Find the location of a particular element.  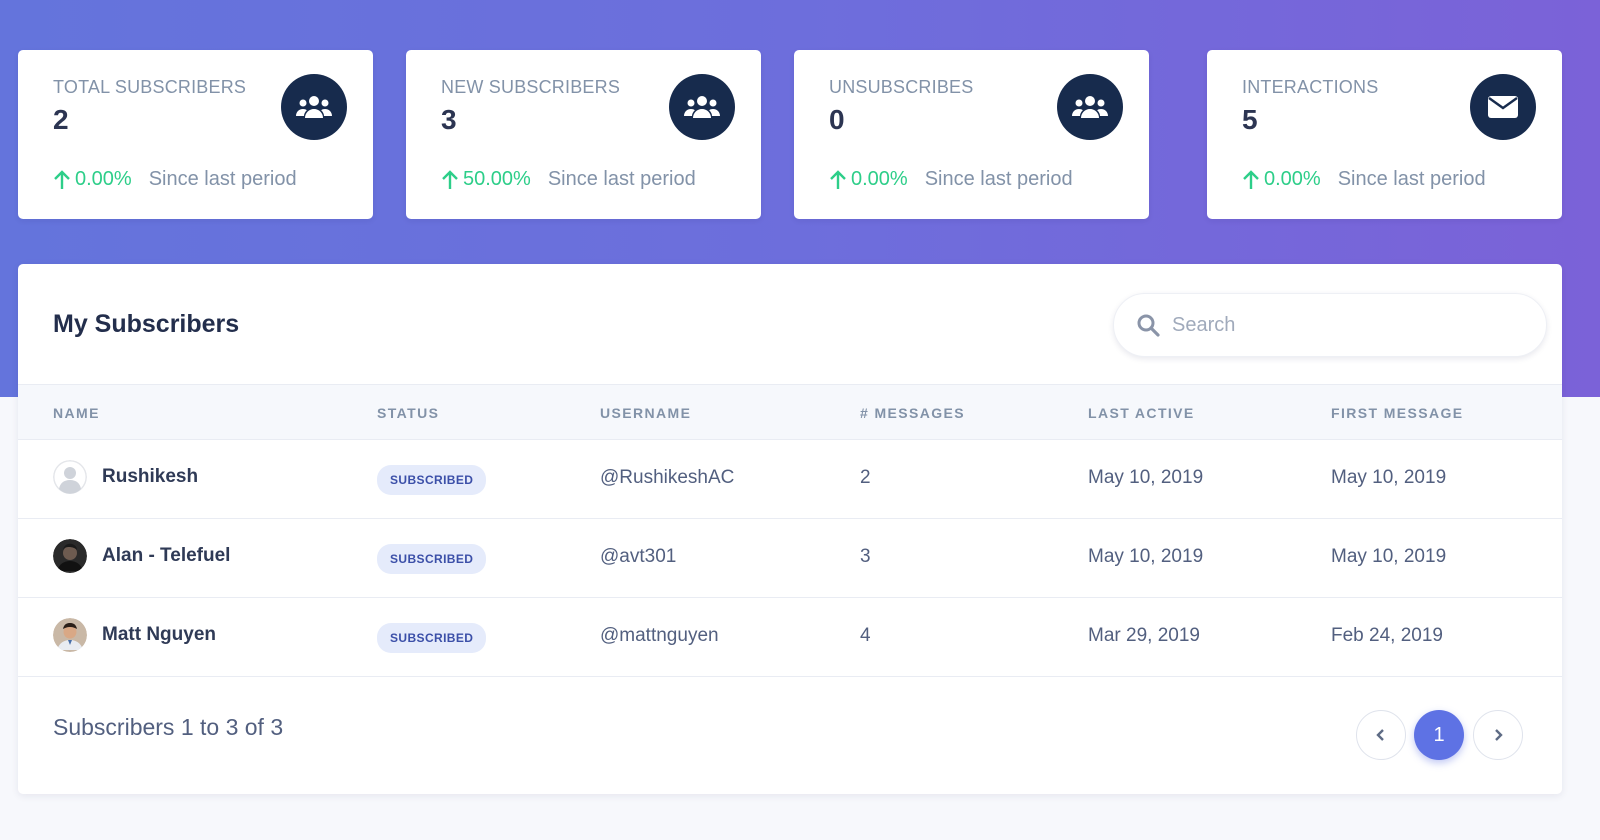

column-header-name: NAME is located at coordinates (76, 413).